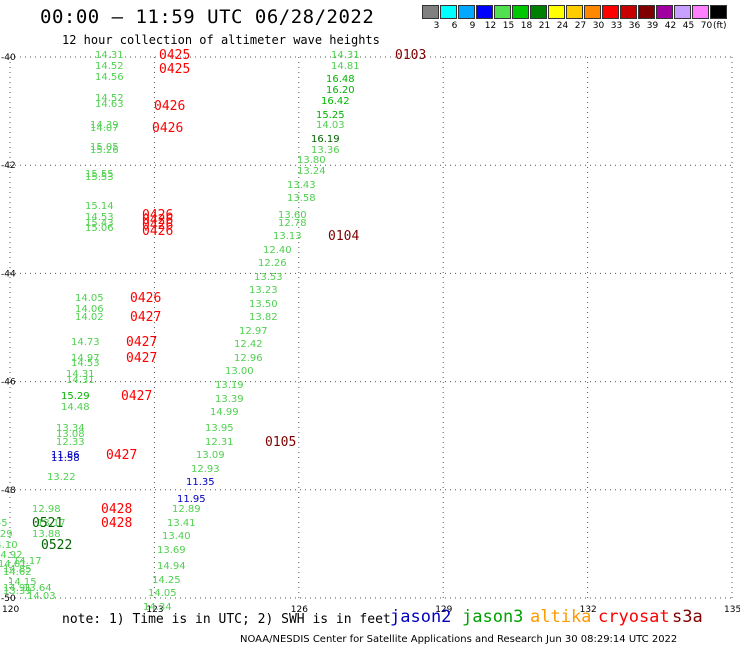  What do you see at coordinates (616, 26) in the screenshot?
I see `legend-label: 33` at bounding box center [616, 26].